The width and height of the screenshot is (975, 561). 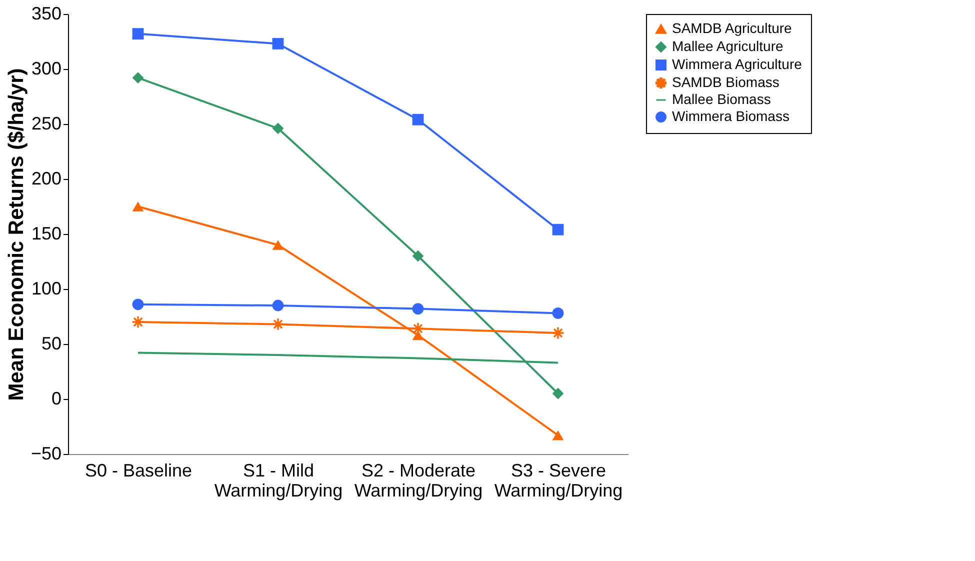 I want to click on legend-label: SAMDB Biomass, so click(x=726, y=82).